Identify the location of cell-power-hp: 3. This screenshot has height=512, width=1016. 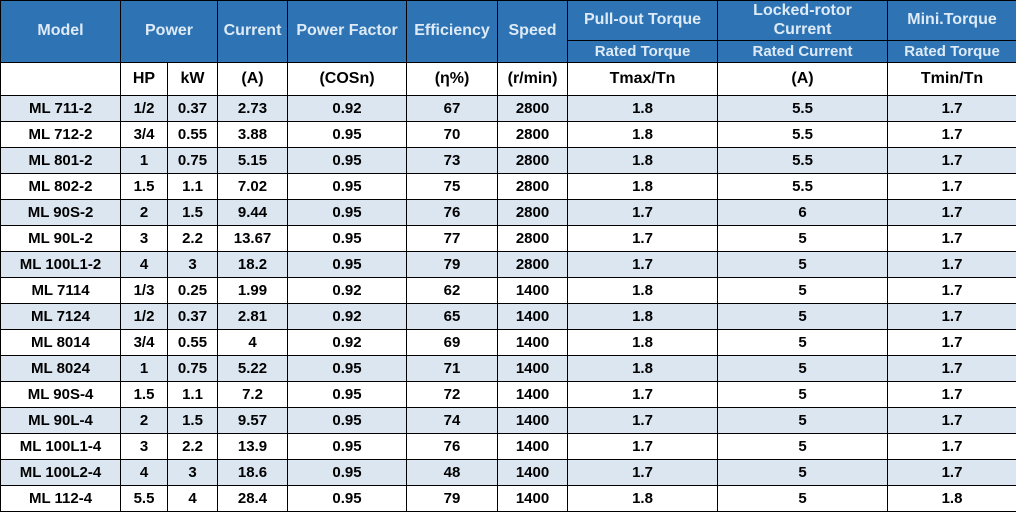
(144, 446).